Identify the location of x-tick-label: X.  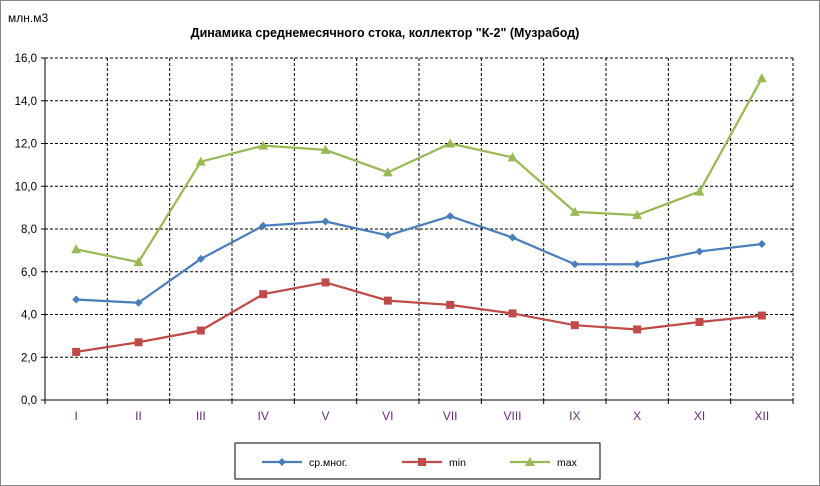
(637, 416).